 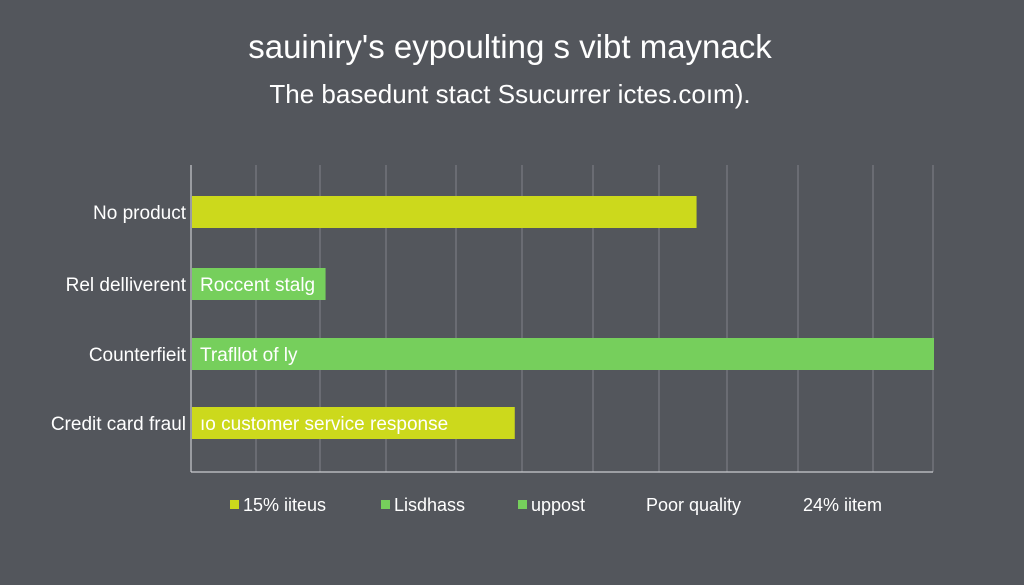 What do you see at coordinates (126, 285) in the screenshot?
I see `category-label-1: Rel delliverent` at bounding box center [126, 285].